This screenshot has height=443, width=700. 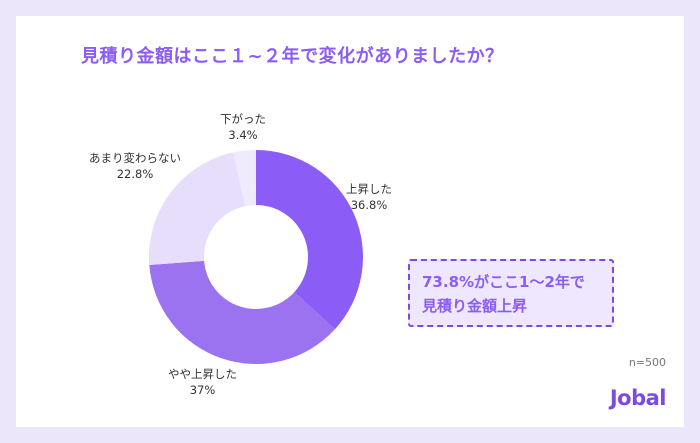 What do you see at coordinates (647, 362) in the screenshot?
I see `sample-size-label: n=500` at bounding box center [647, 362].